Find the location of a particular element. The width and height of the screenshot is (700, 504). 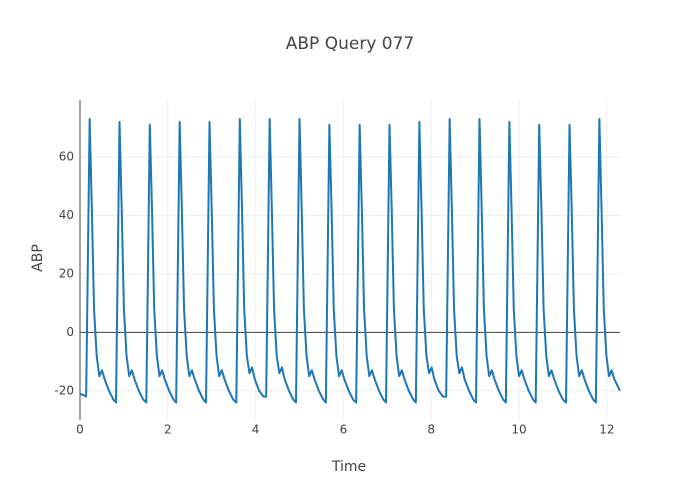

x-tick-label: 0 is located at coordinates (80, 430).